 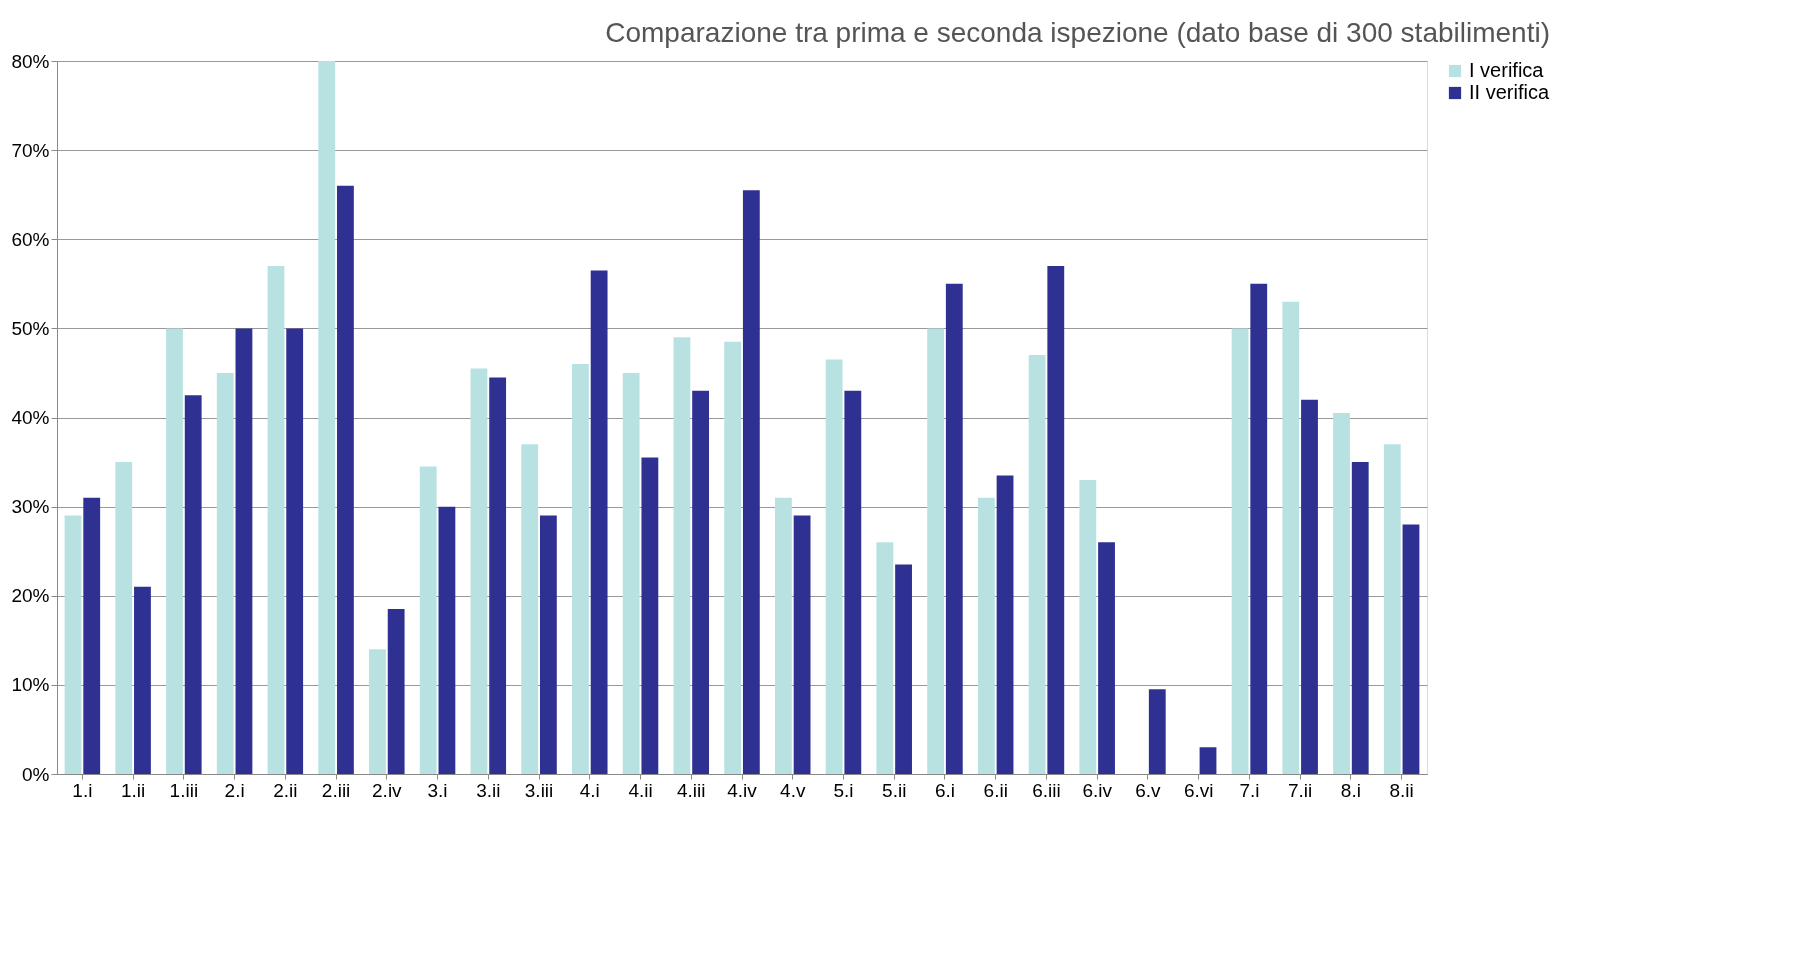 I want to click on x-tick-label: 6.i, so click(x=944, y=790).